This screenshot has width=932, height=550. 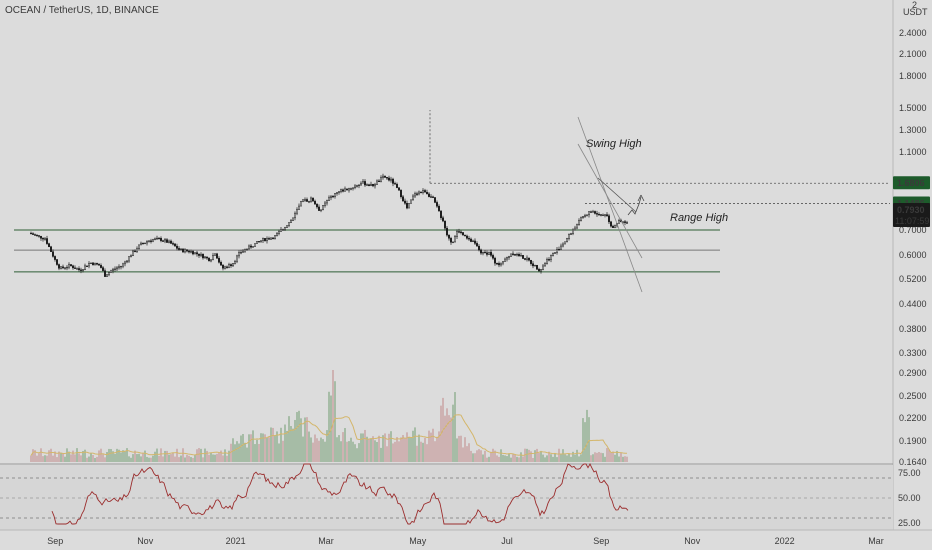 I want to click on rsi-line, so click(x=340, y=494).